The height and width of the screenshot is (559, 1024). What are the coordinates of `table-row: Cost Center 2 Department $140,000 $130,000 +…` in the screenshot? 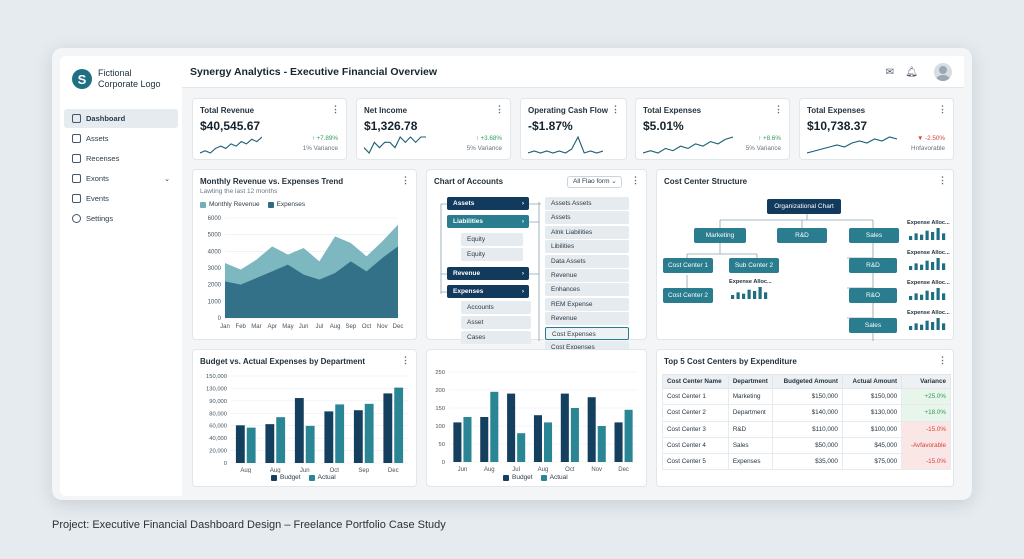 It's located at (806, 413).